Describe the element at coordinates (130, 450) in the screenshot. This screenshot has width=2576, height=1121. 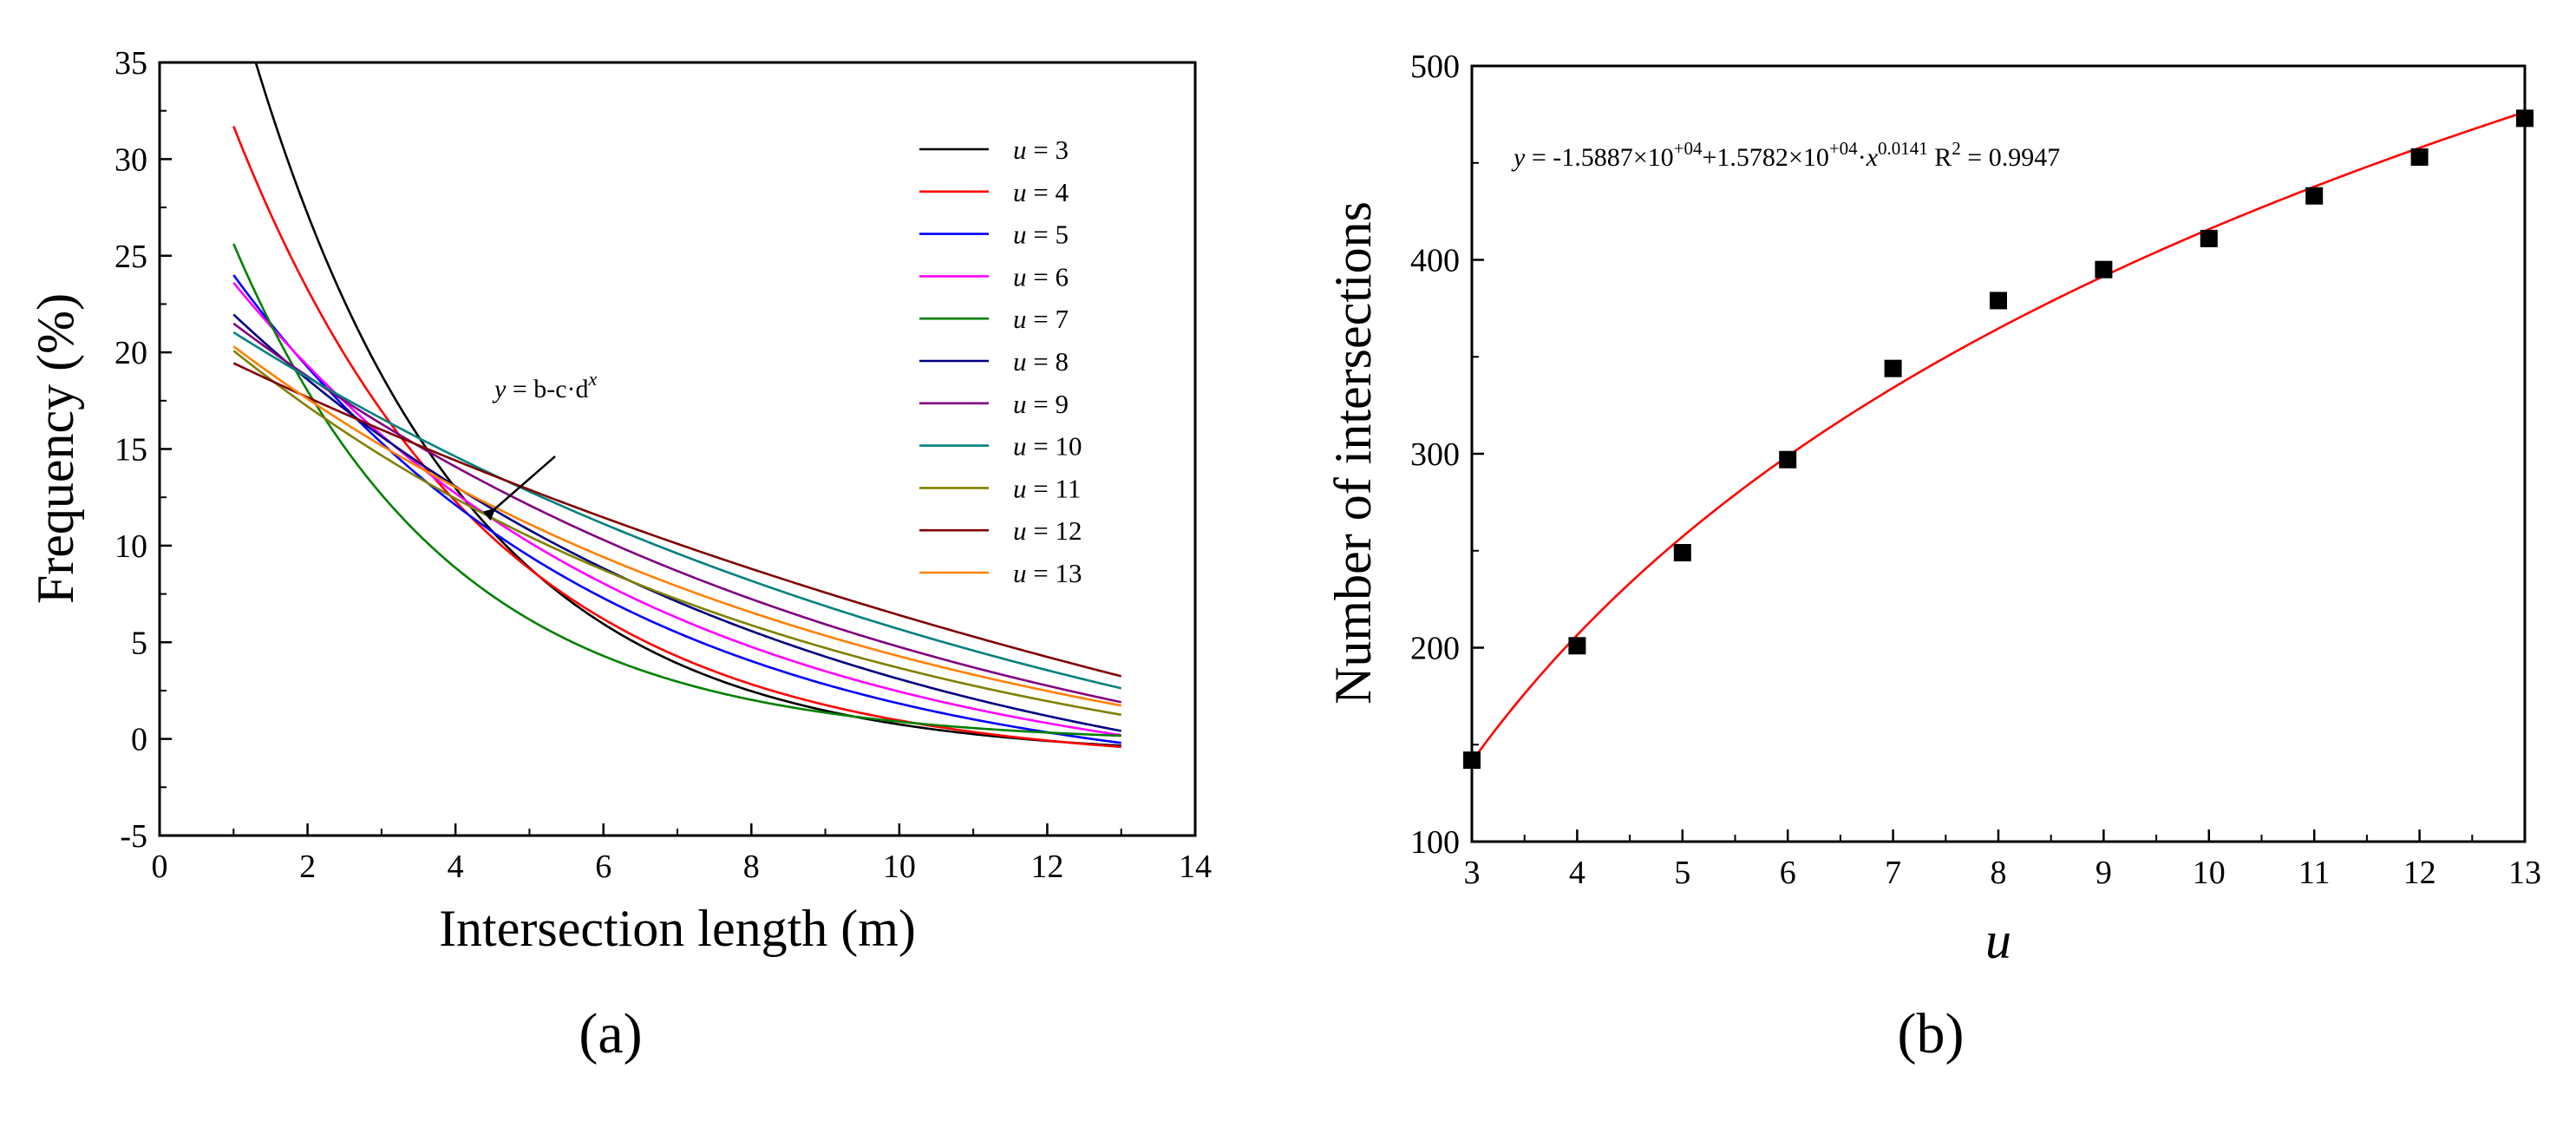
I see `y-tick-label: 15` at that location.